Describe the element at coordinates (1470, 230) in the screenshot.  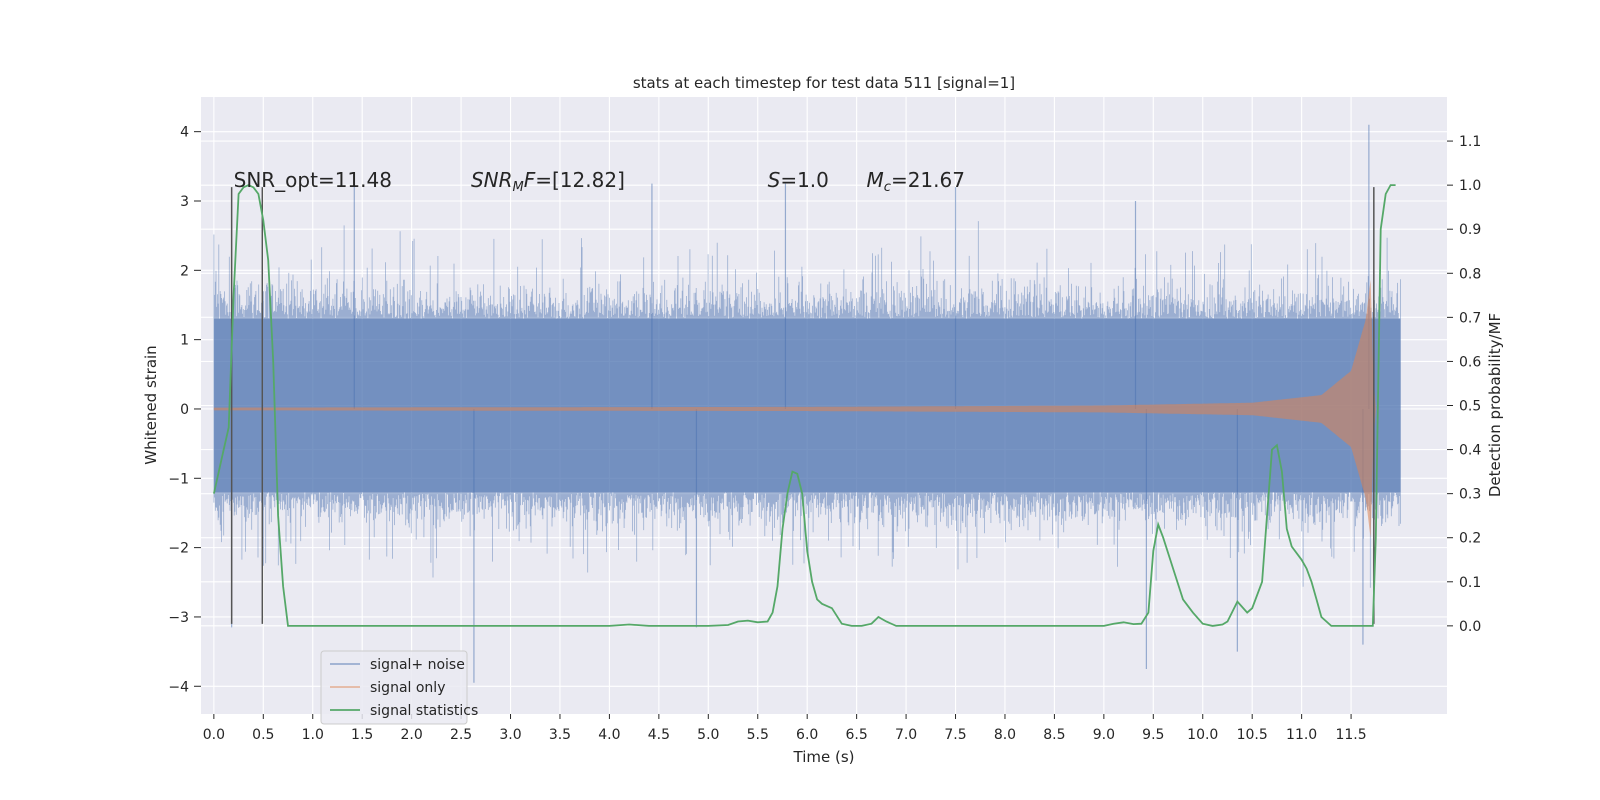
I see `y-right-tick-label: 0.9` at that location.